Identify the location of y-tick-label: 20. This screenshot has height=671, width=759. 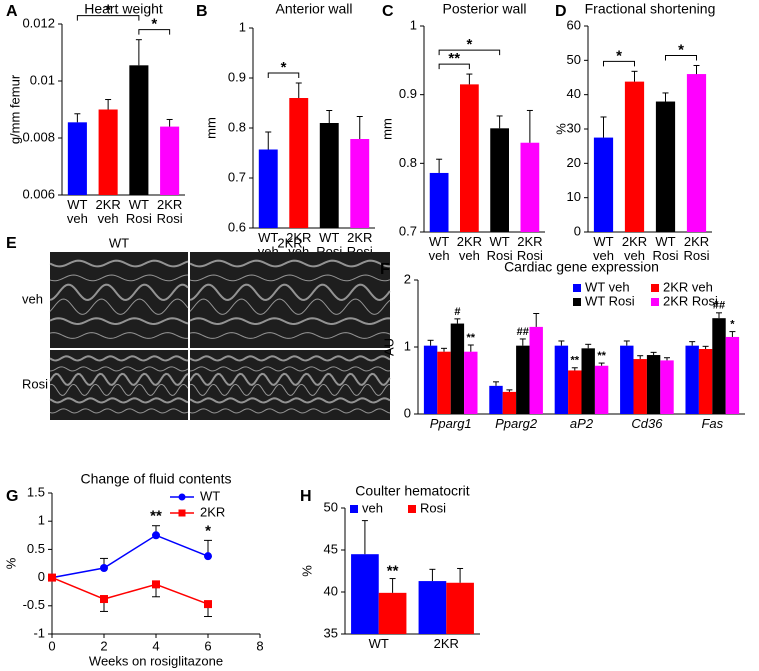
(574, 162).